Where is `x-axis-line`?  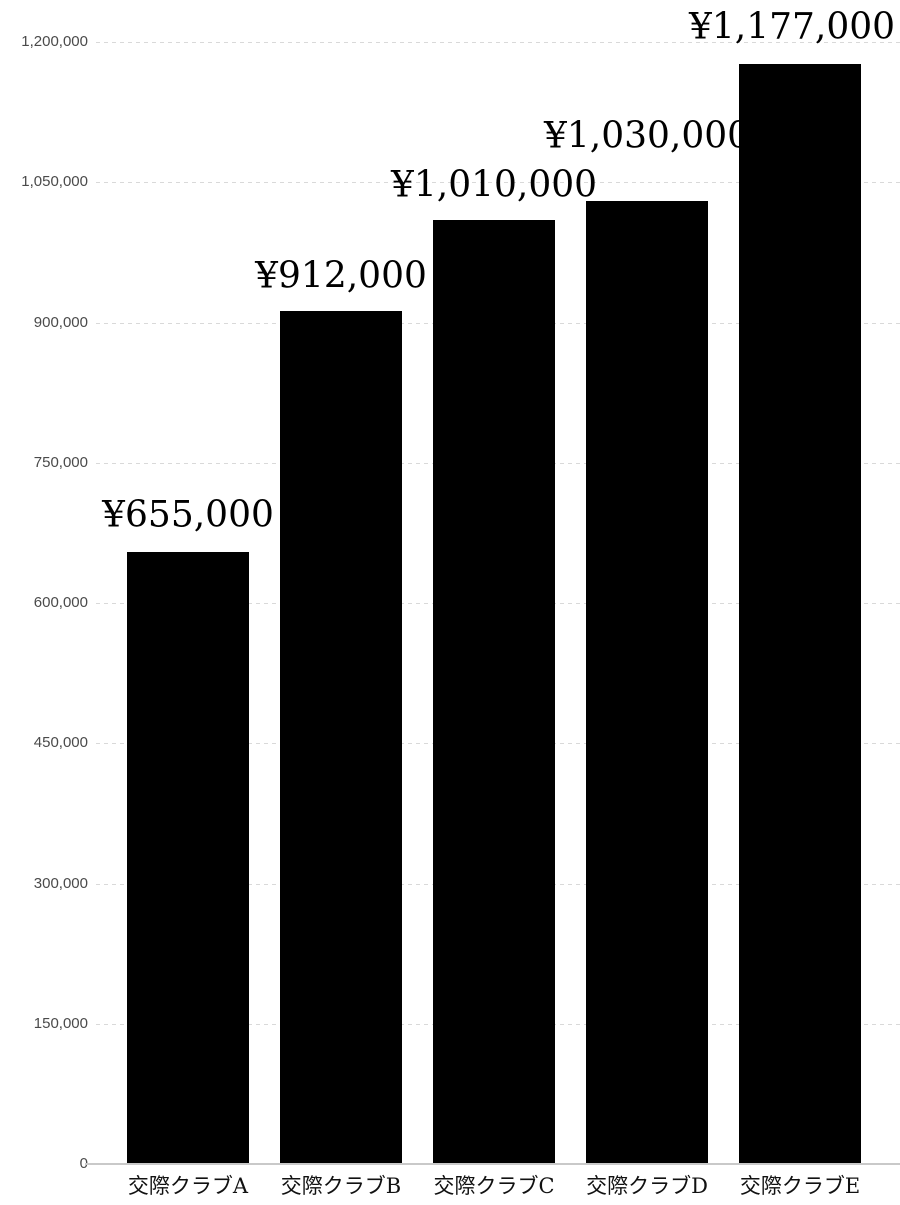
x-axis-line is located at coordinates (492, 1164).